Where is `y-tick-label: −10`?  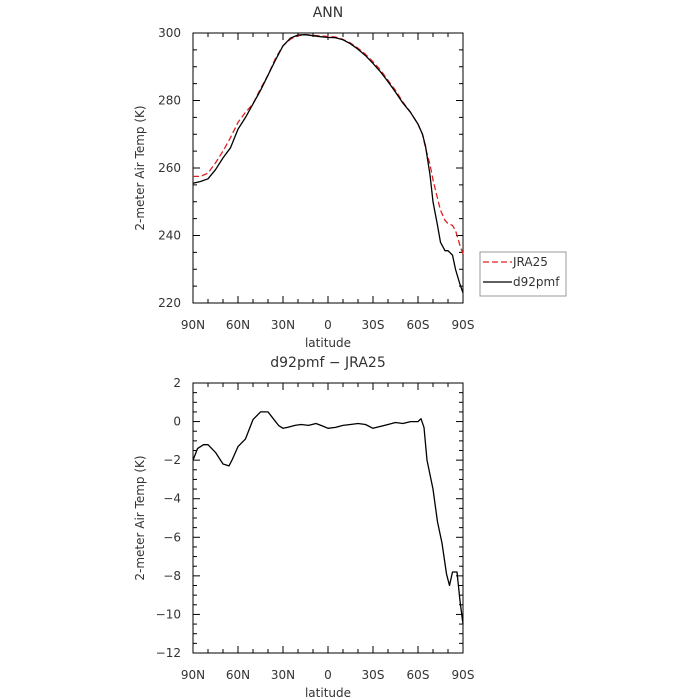
y-tick-label: −10 is located at coordinates (168, 614).